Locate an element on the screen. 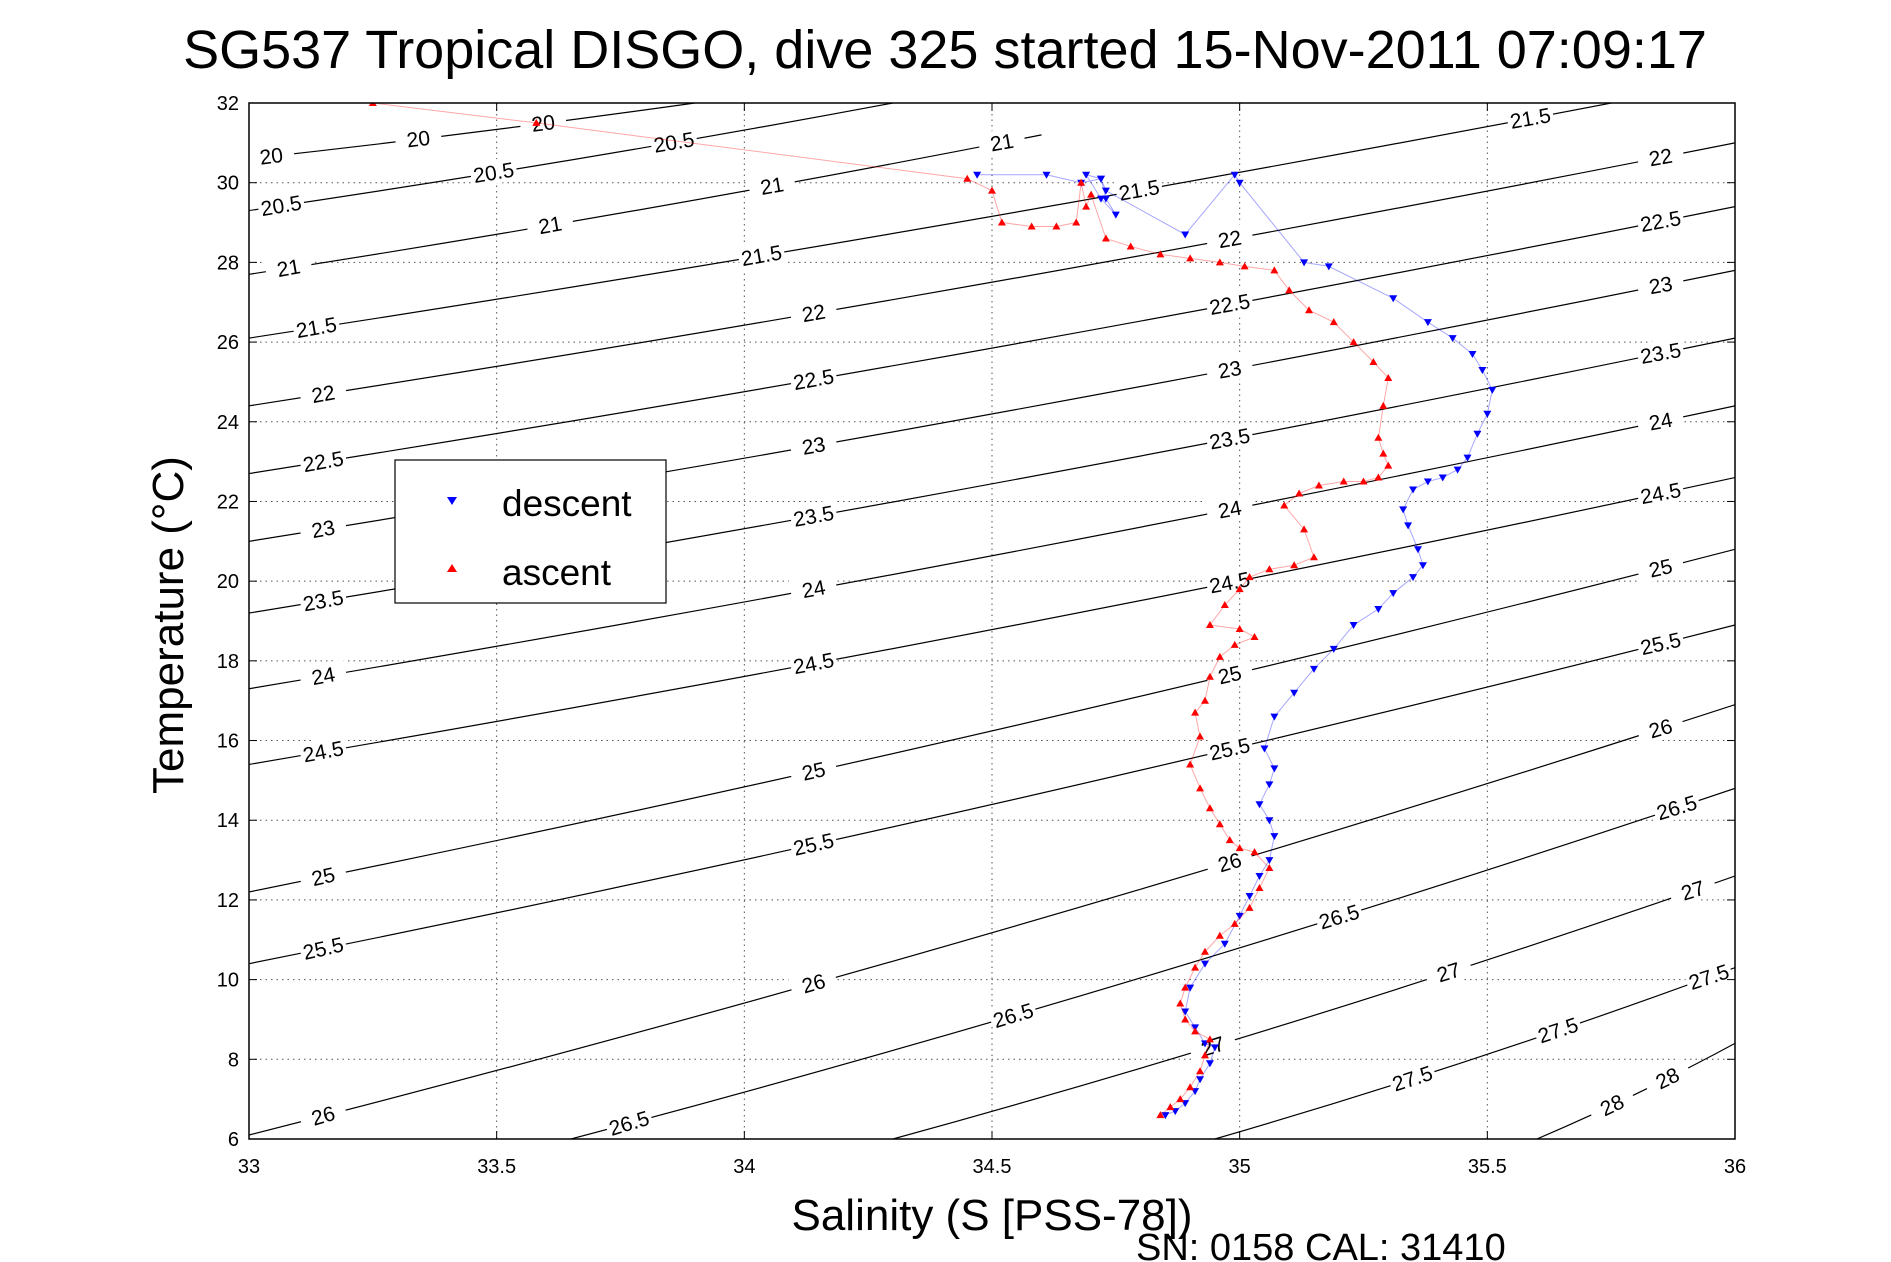 This screenshot has width=1891, height=1262. y-tick-label: 6 is located at coordinates (233, 1140).